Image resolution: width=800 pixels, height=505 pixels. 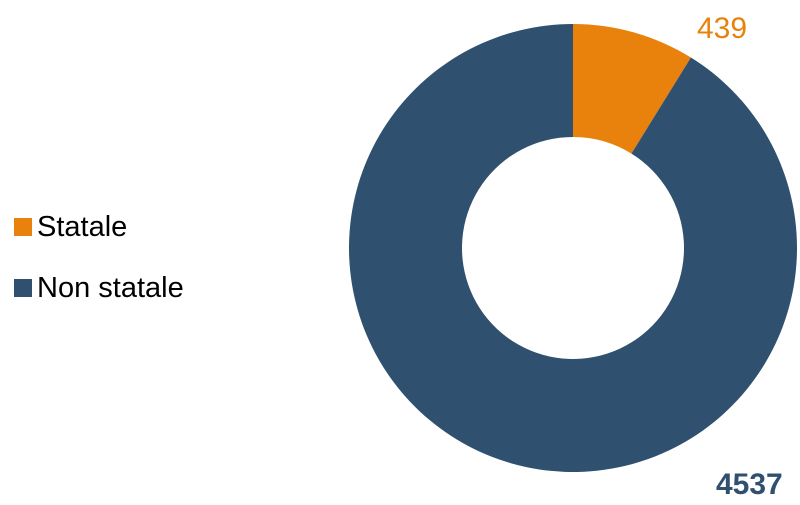 I want to click on data-label-non-statale: 4537, so click(x=749, y=484).